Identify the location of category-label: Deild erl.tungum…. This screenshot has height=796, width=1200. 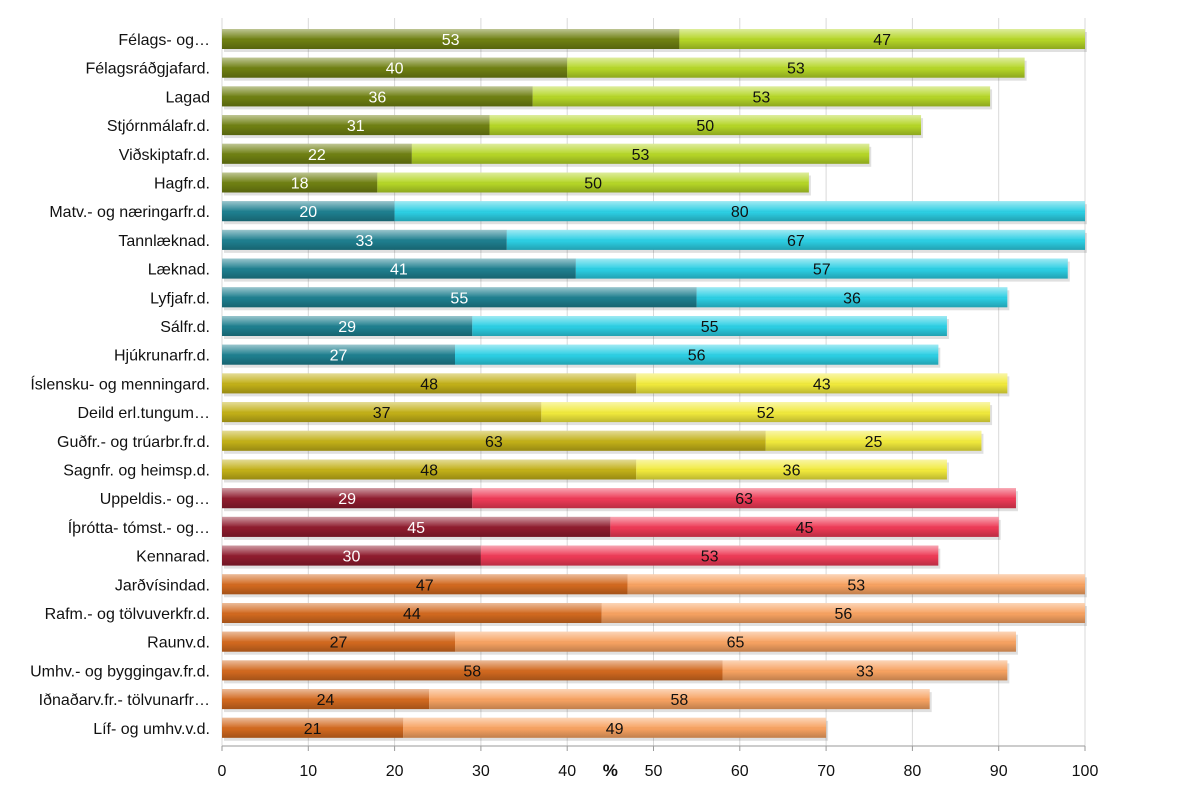
(144, 413).